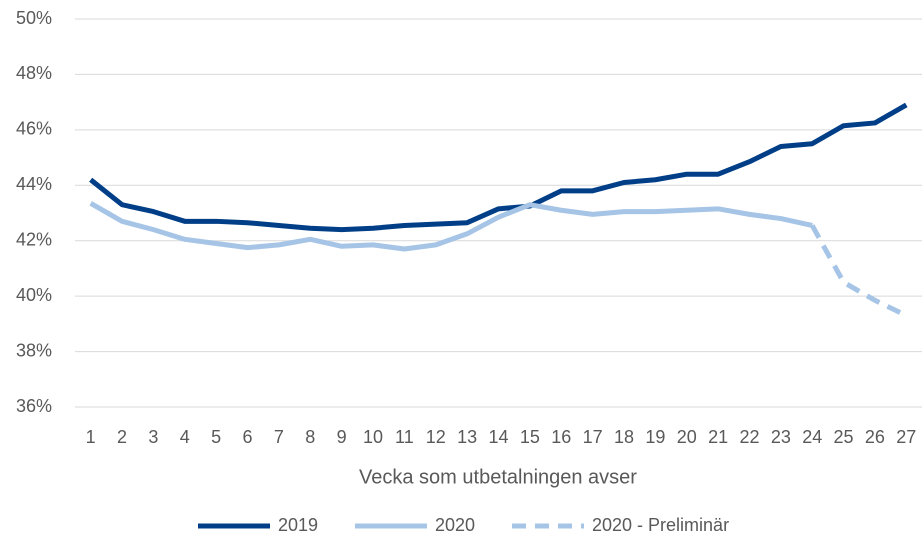 This screenshot has height=539, width=923. What do you see at coordinates (34, 239) in the screenshot?
I see `y-tick-label: 42%` at bounding box center [34, 239].